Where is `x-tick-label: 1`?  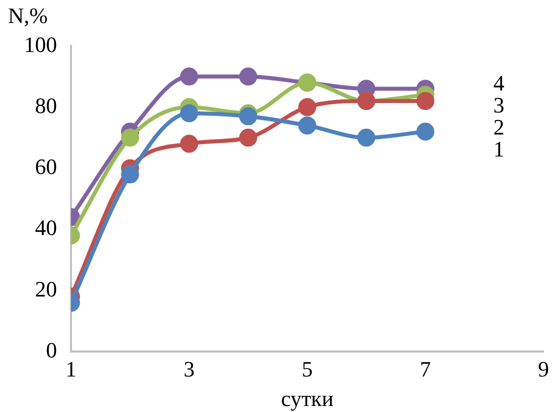 x-tick-label: 1 is located at coordinates (71, 369).